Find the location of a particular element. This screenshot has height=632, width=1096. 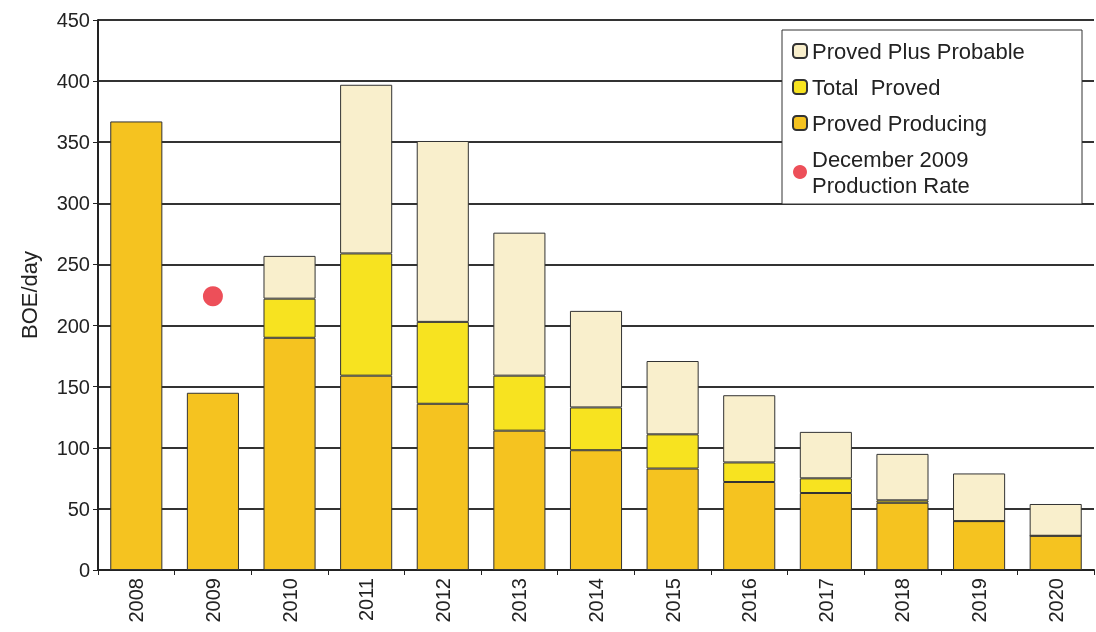

y-tick-label: 150 is located at coordinates (73, 386).